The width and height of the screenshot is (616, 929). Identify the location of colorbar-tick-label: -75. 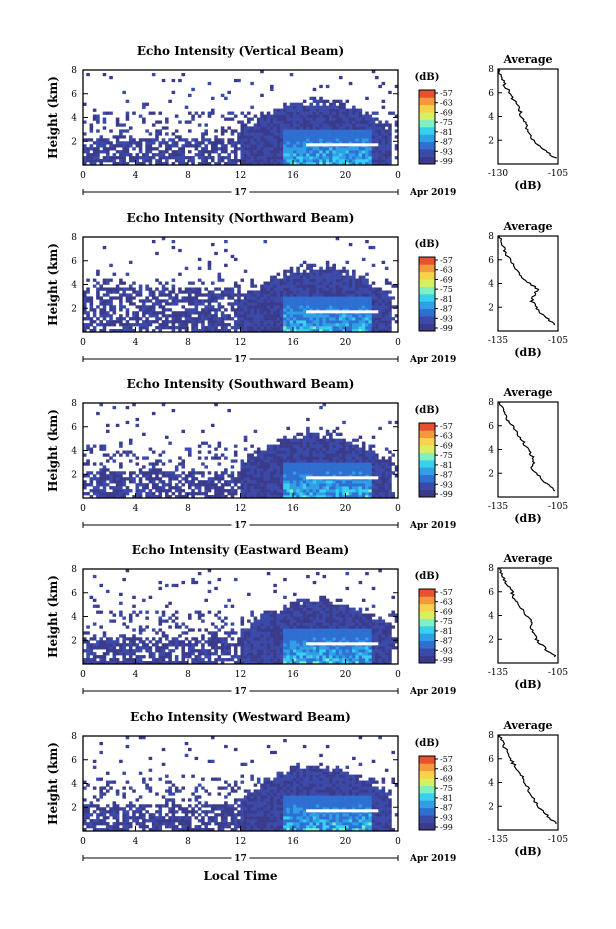
(446, 455).